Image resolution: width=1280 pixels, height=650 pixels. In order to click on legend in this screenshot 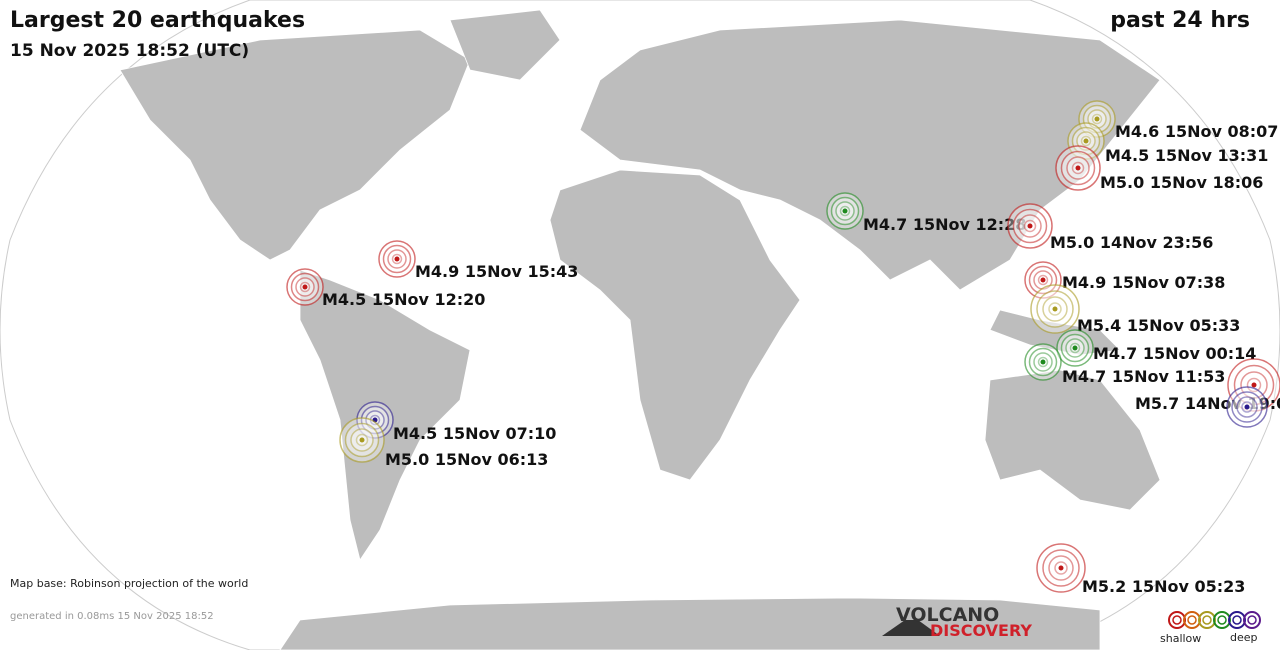, I will do `click(1214, 620)`.